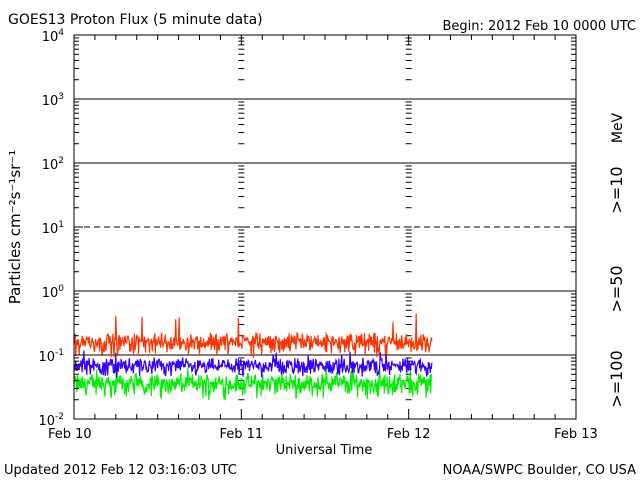 This screenshot has width=640, height=480. Describe the element at coordinates (539, 470) in the screenshot. I see `credit-line: NOAA/SWPC Boulder, CO USA` at that location.